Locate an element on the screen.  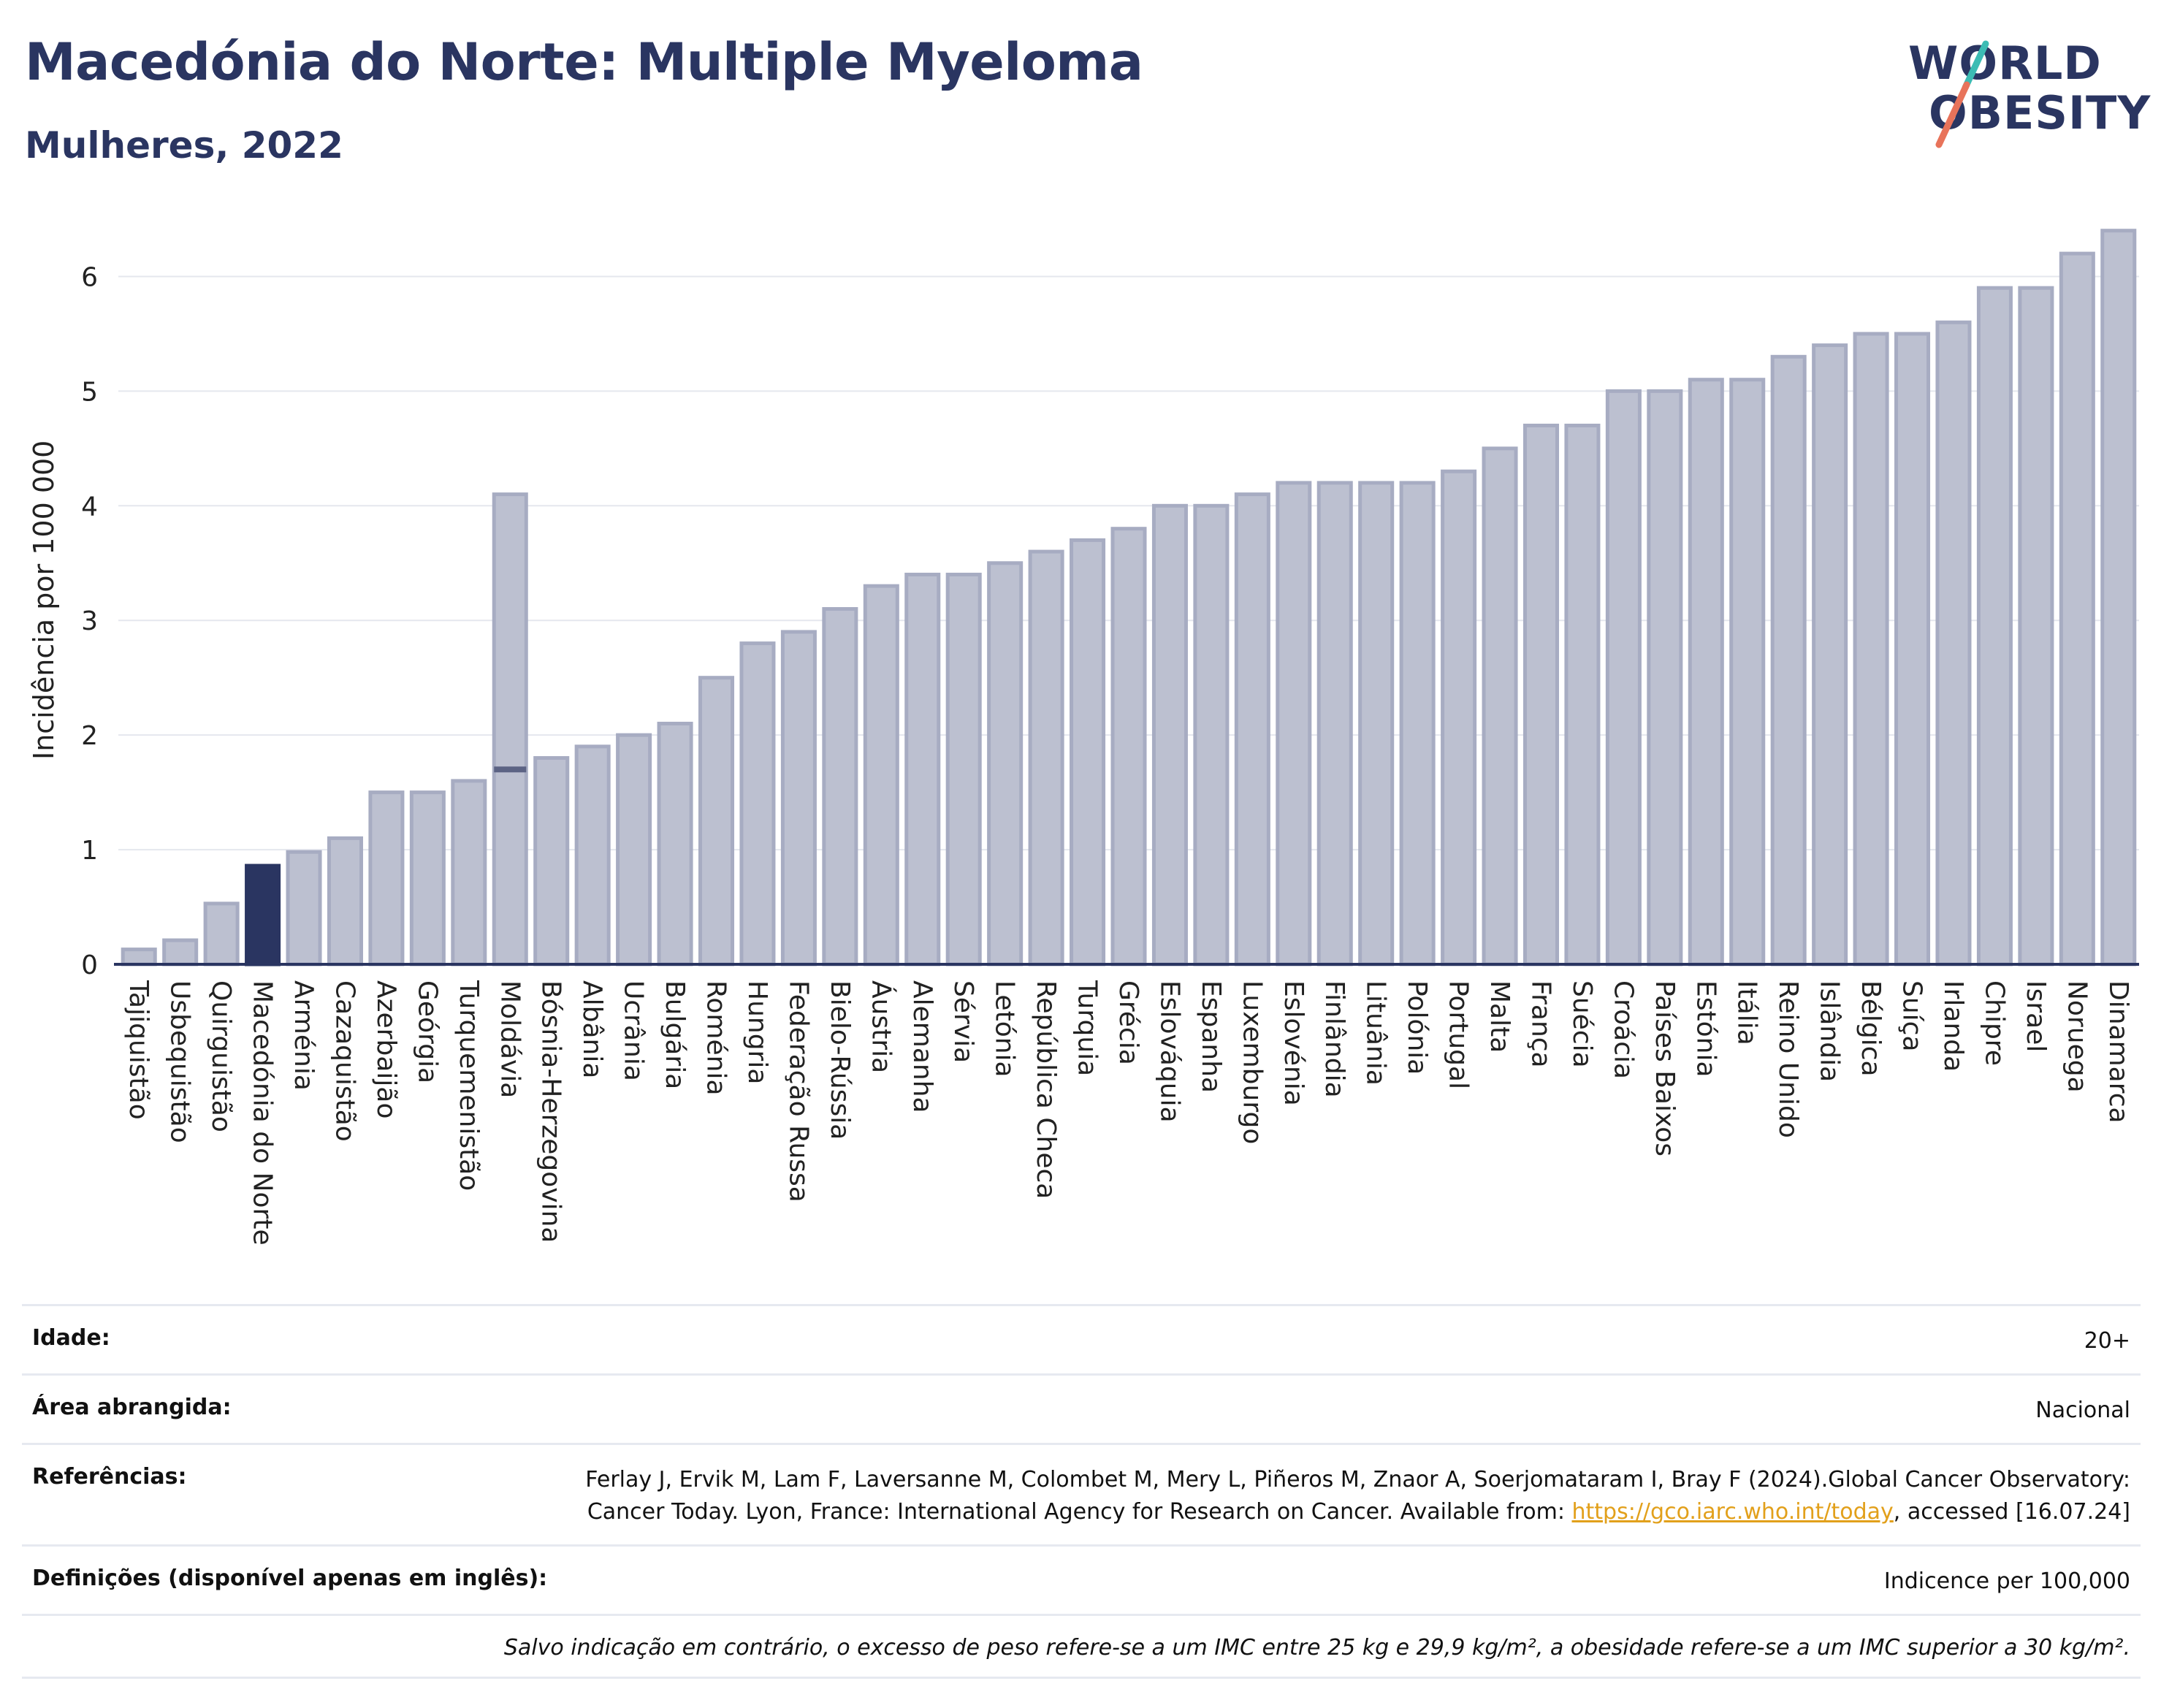
age-value: 20+ is located at coordinates (2107, 1341).